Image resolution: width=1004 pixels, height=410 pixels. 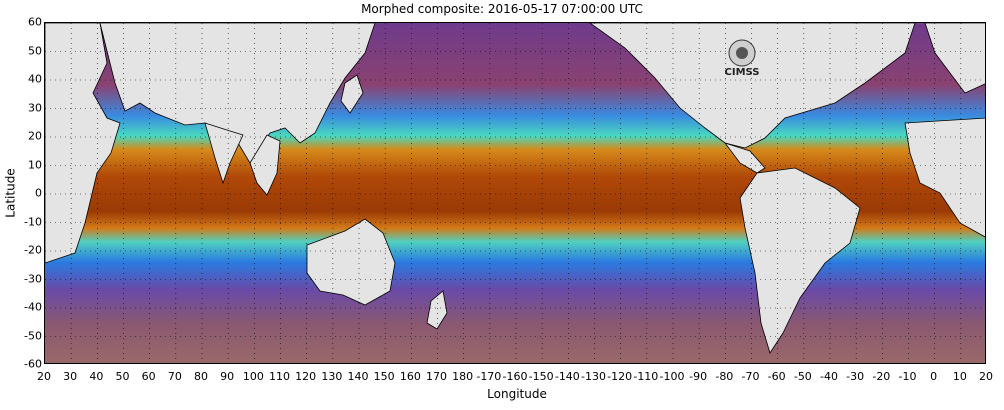 What do you see at coordinates (881, 376) in the screenshot?
I see `x-tick-label: -20` at bounding box center [881, 376].